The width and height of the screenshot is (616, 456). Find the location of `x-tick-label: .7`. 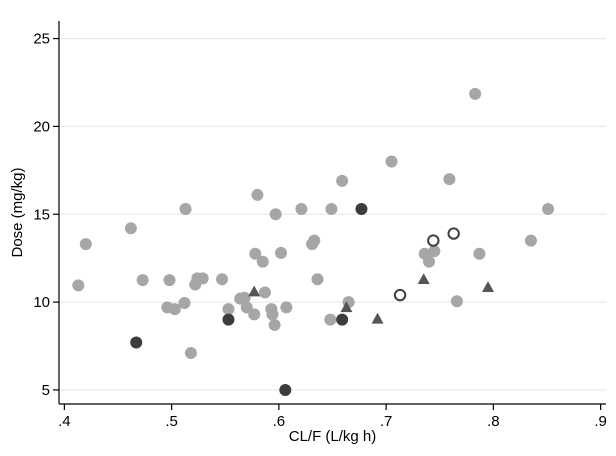

x-tick-label: .7 is located at coordinates (386, 421).